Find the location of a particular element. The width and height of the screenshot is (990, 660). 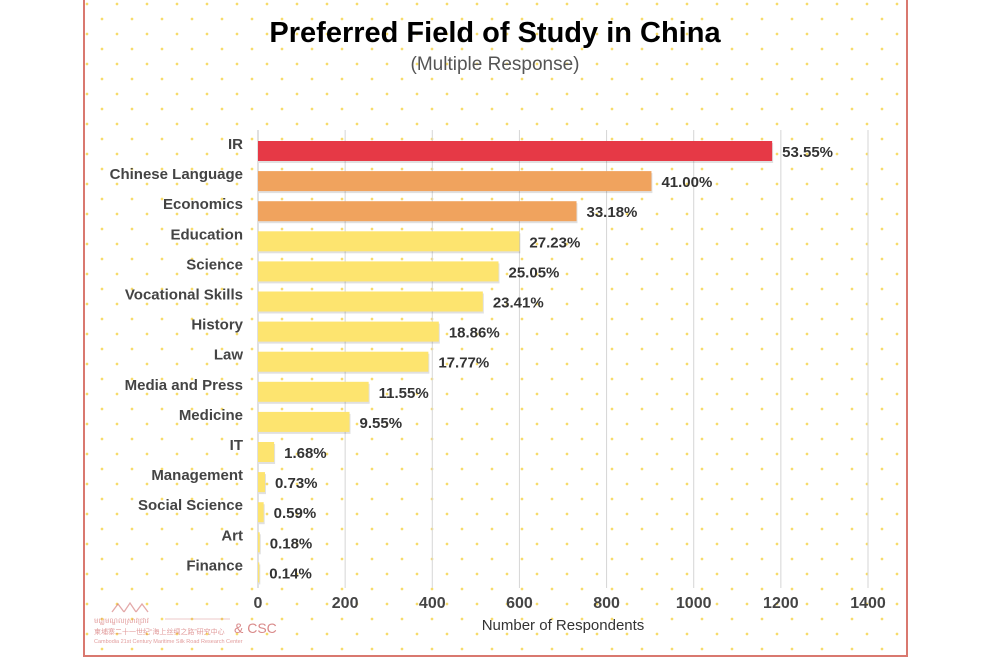

x-axis-label: Number of Respondents is located at coordinates (563, 625).